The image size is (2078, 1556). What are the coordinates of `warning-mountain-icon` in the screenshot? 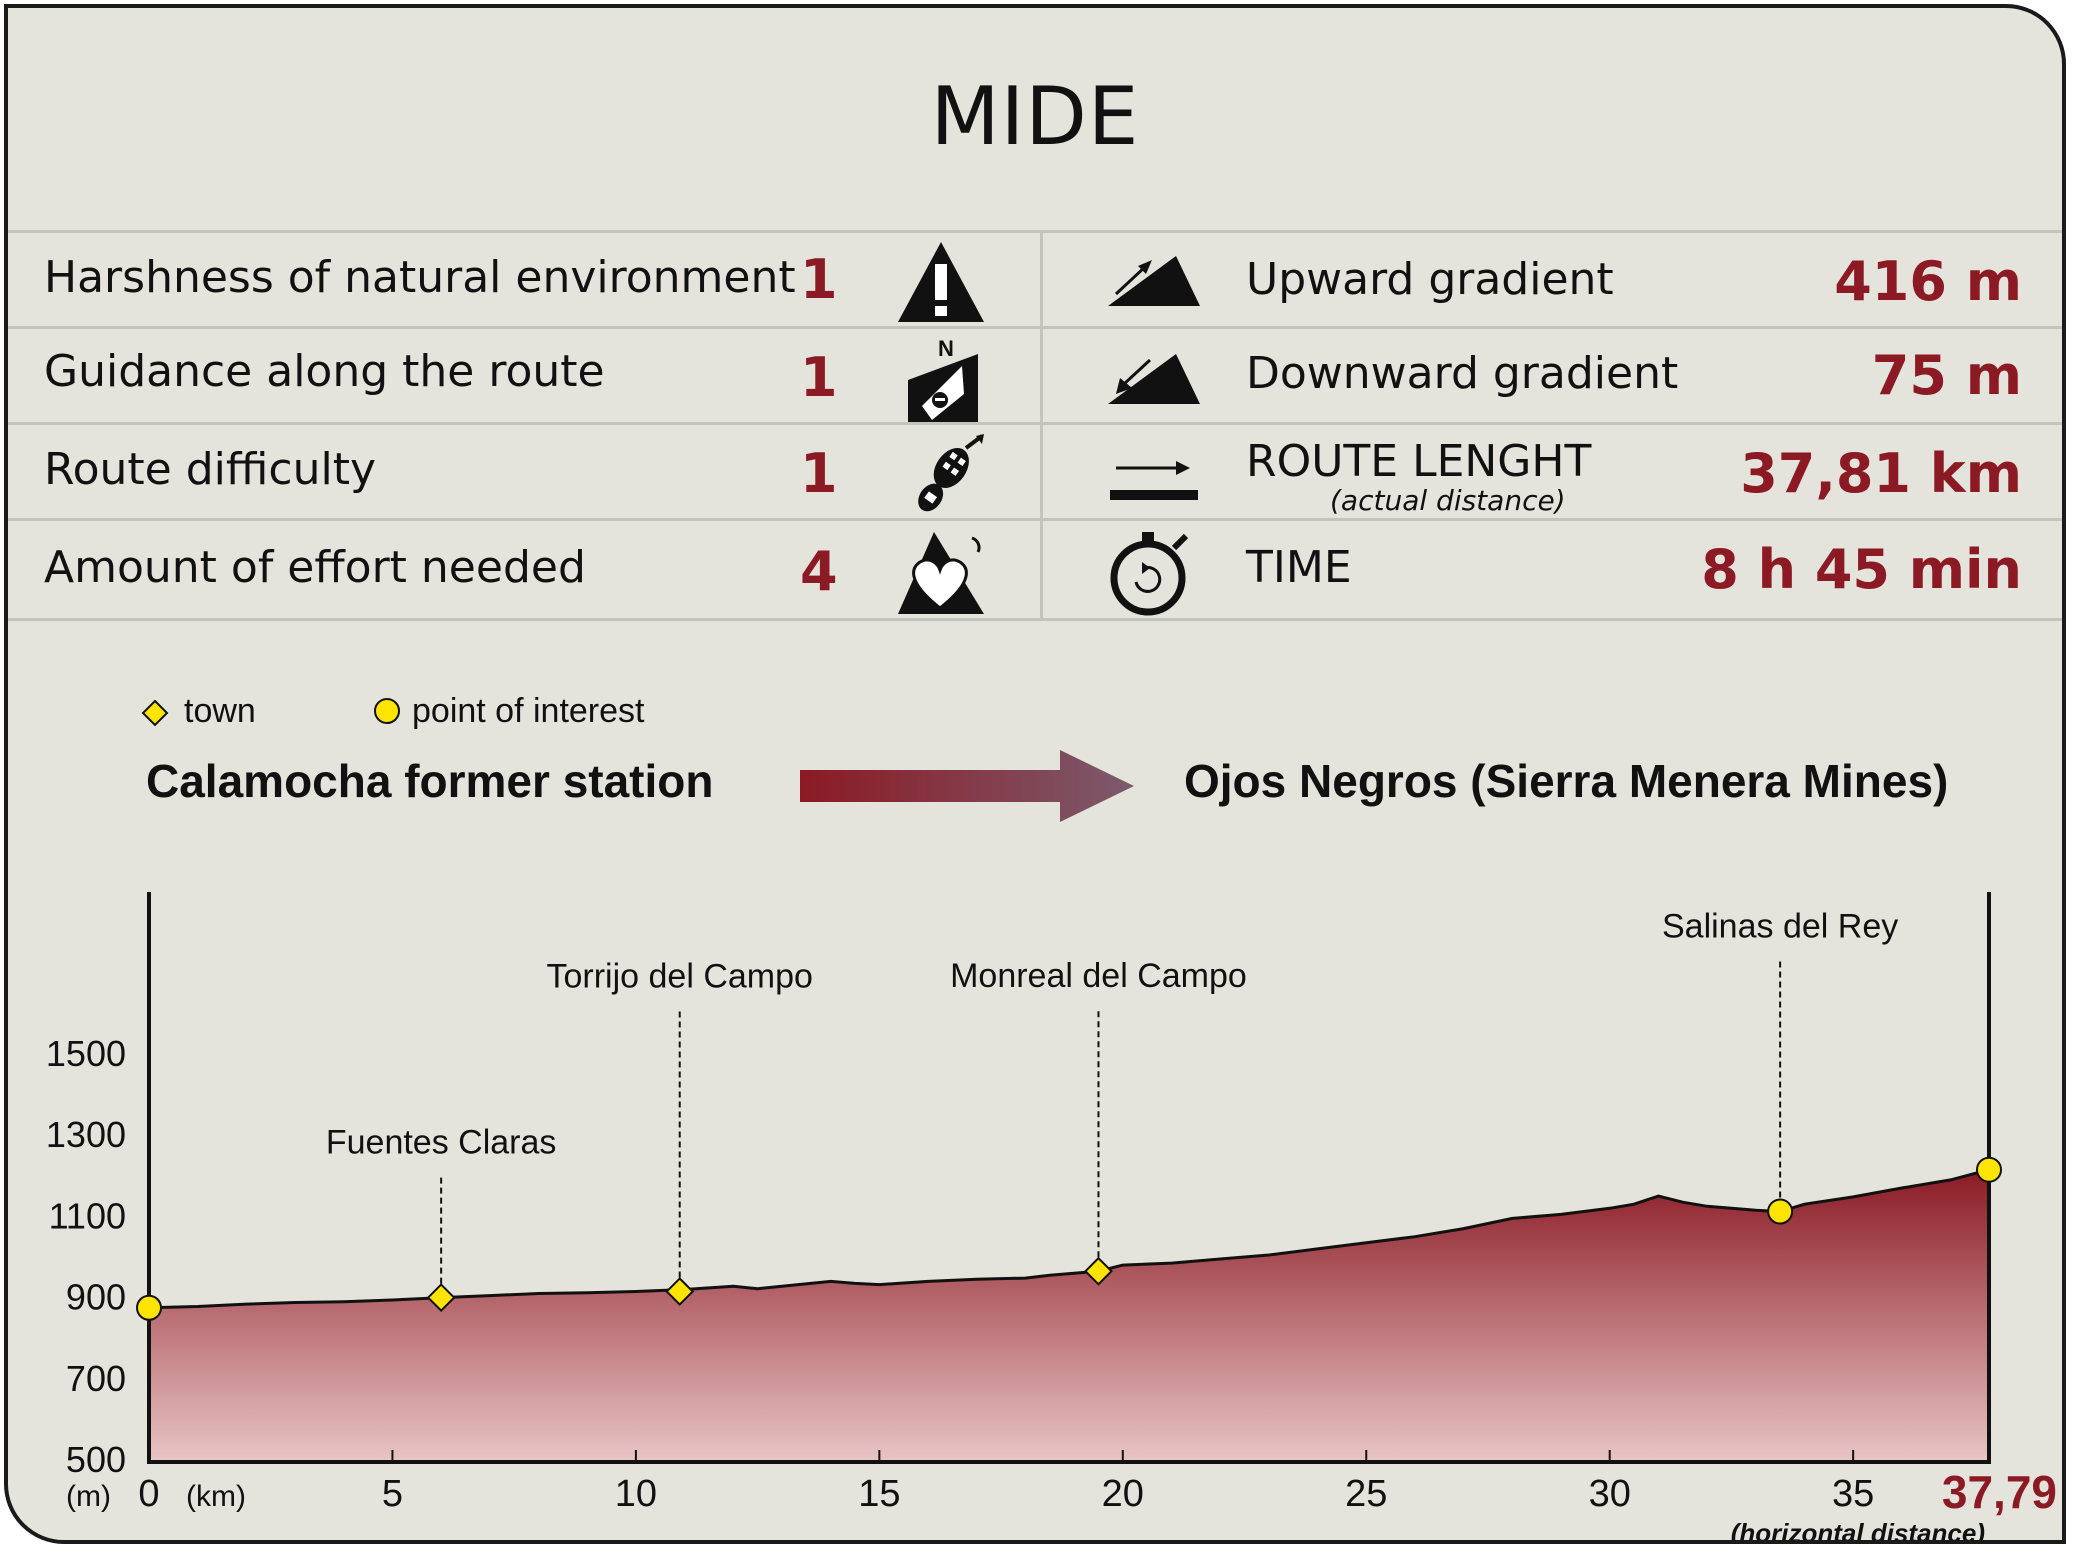 It's located at (941, 282).